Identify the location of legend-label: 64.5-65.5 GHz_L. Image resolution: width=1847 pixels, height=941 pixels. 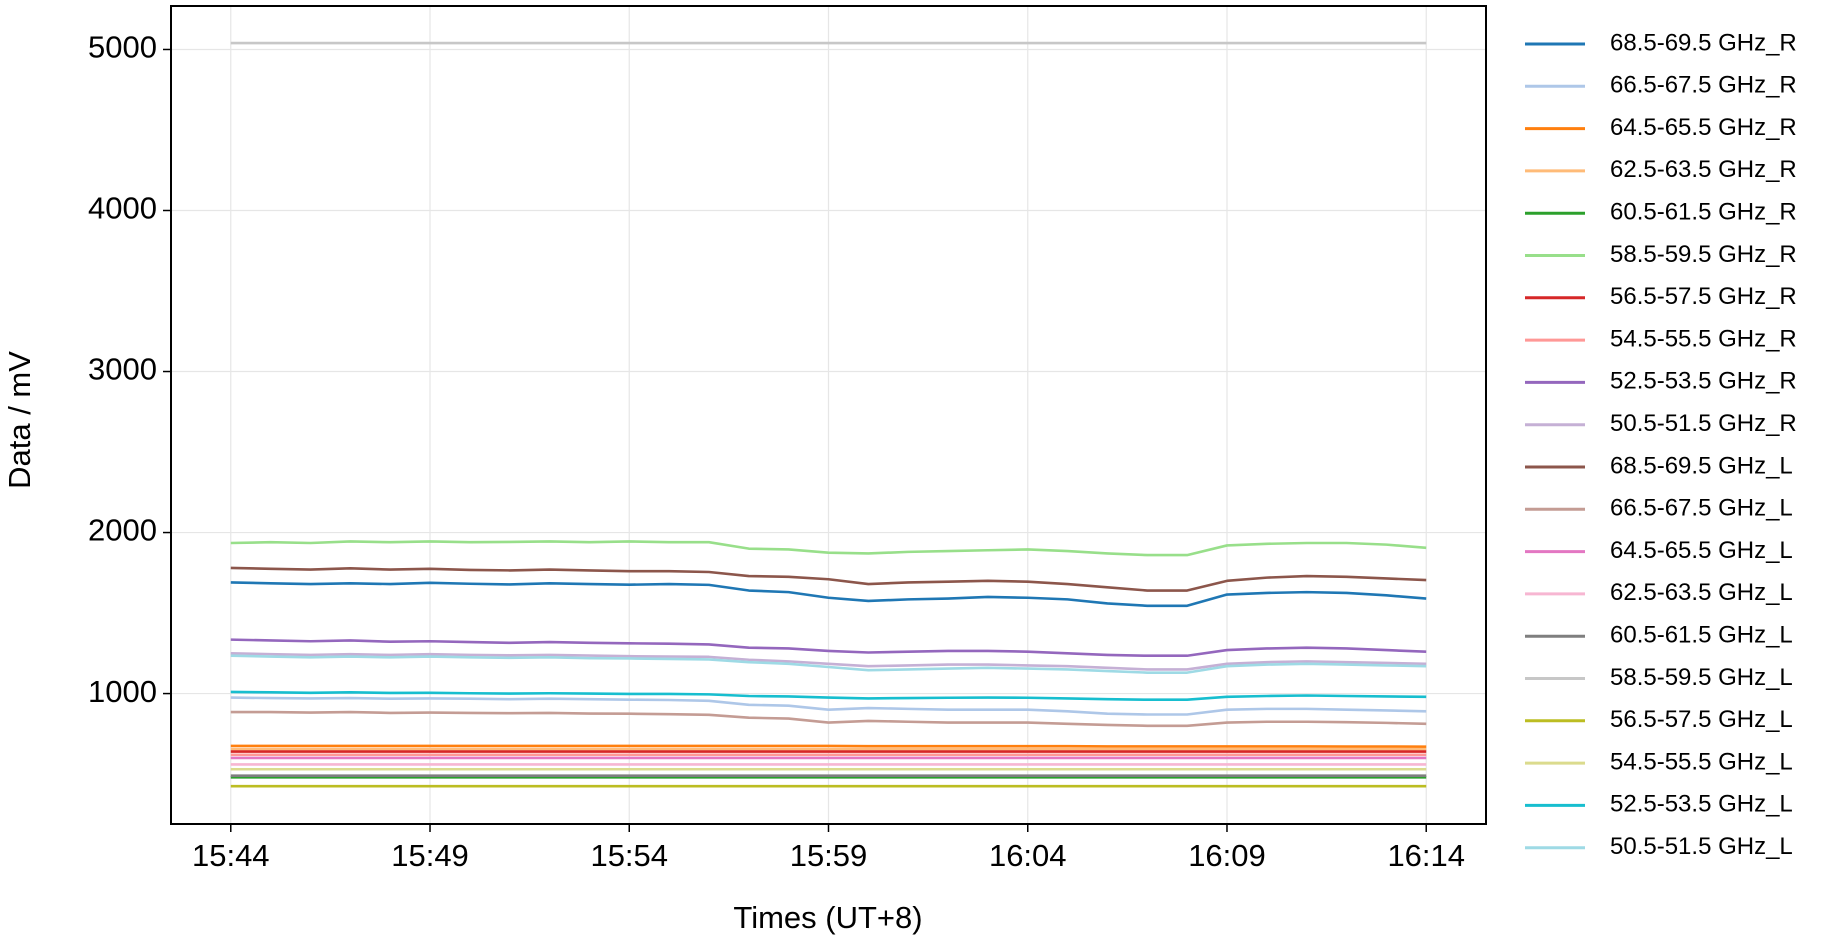
(1701, 550).